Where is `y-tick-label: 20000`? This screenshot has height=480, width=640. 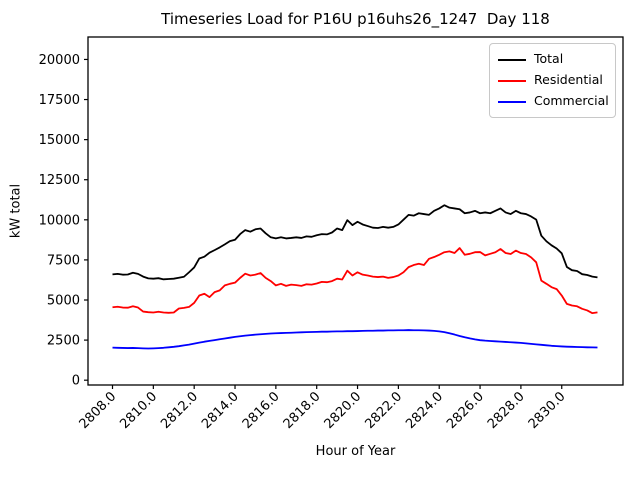 y-tick-label: 20000 is located at coordinates (59, 60).